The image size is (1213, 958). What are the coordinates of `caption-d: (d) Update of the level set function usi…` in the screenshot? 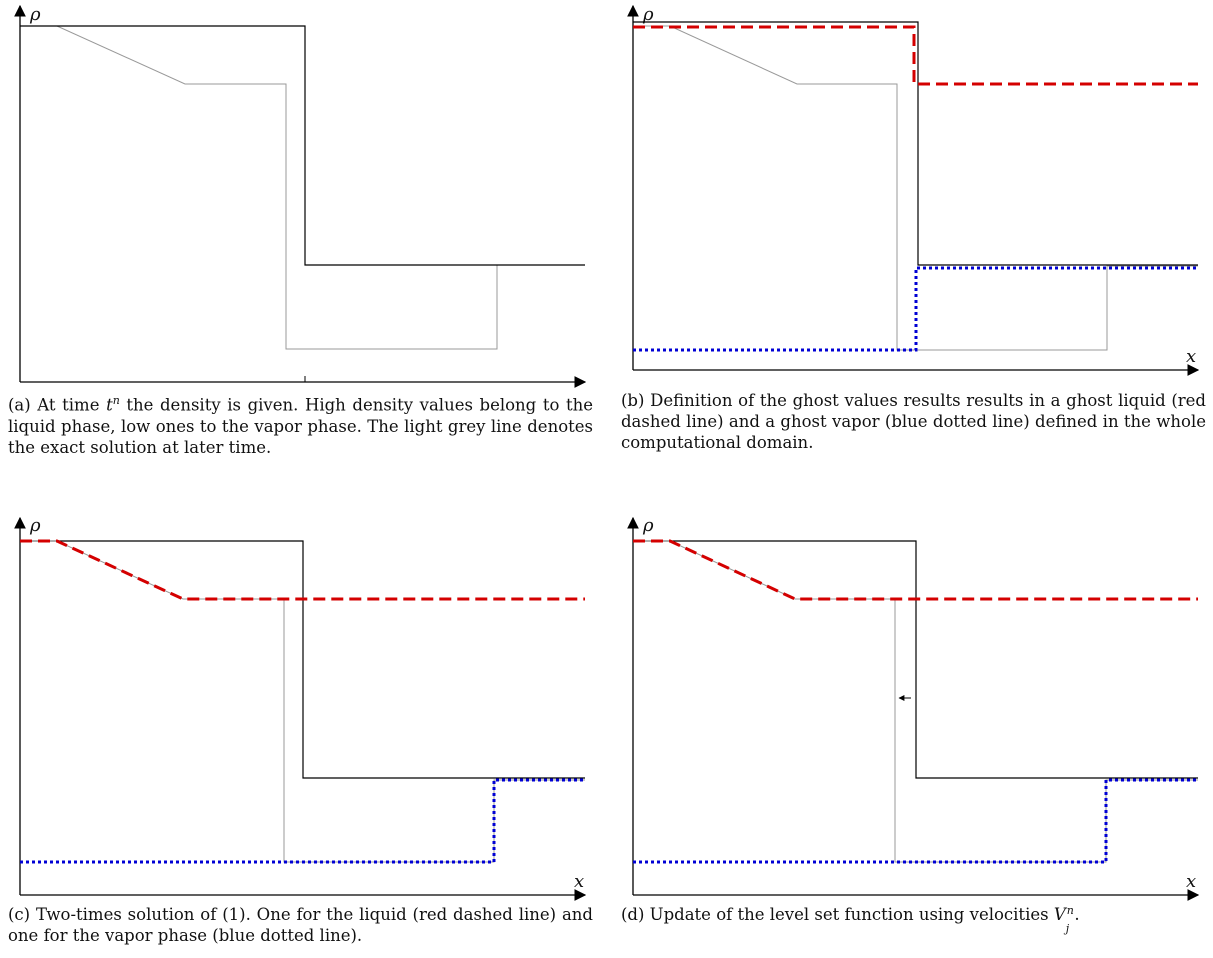 It's located at (913, 919).